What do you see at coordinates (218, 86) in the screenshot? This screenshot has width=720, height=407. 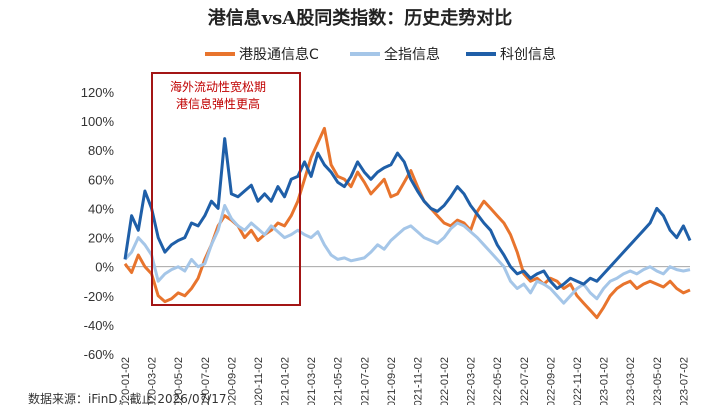 I see `annotation-line-1: 海外流动性宽松期` at bounding box center [218, 86].